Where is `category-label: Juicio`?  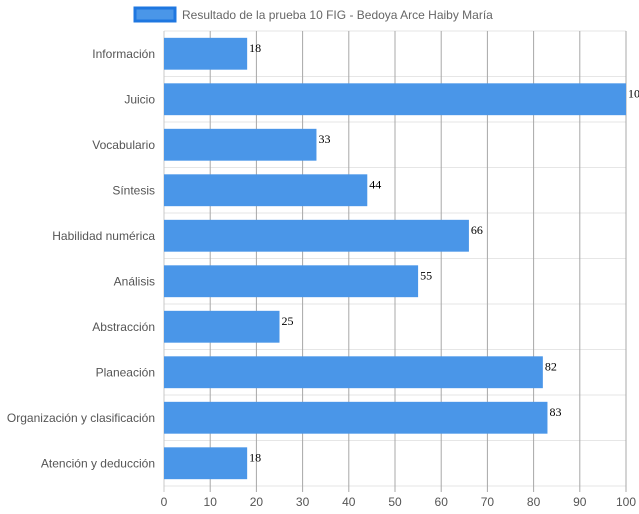
category-label: Juicio is located at coordinates (139, 99).